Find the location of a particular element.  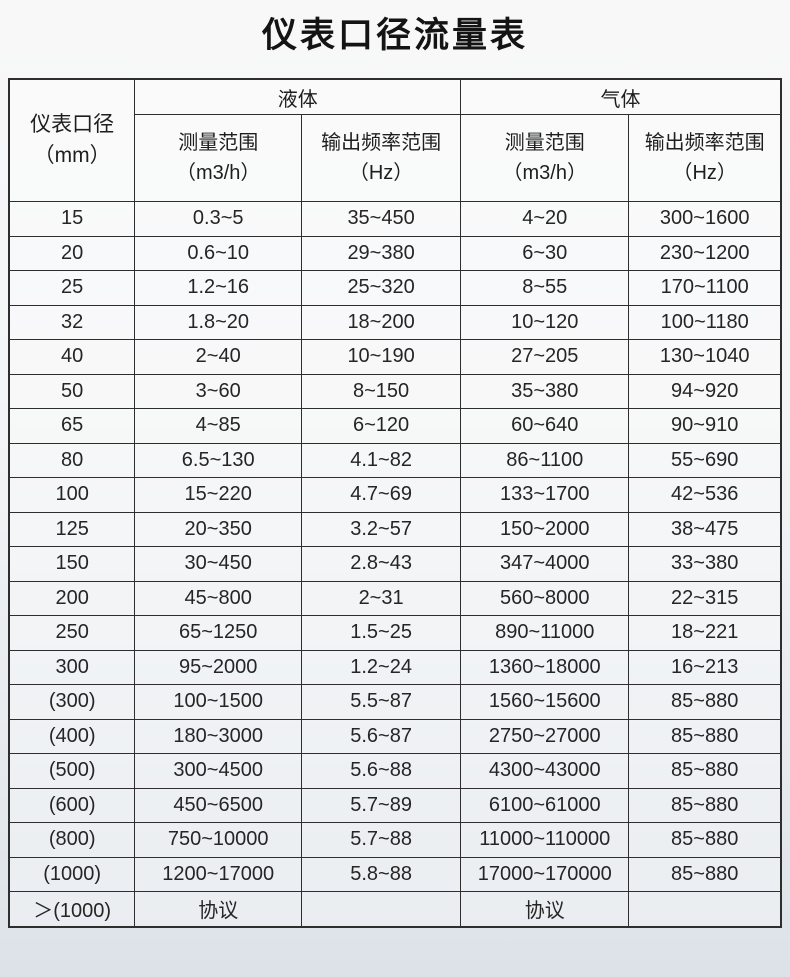

cell-liquid-freq: 35~450 is located at coordinates (381, 219).